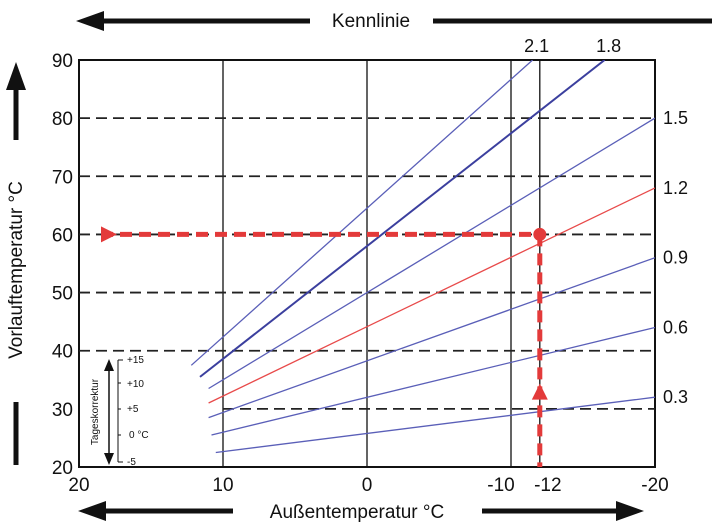 The height and width of the screenshot is (524, 712). I want to click on x-tick-label: -20, so click(654, 485).